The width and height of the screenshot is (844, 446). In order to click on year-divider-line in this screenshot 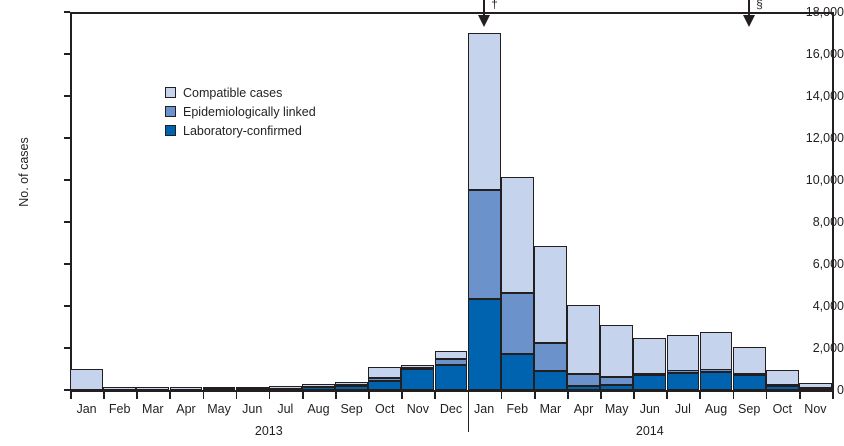, I will do `click(468, 412)`.